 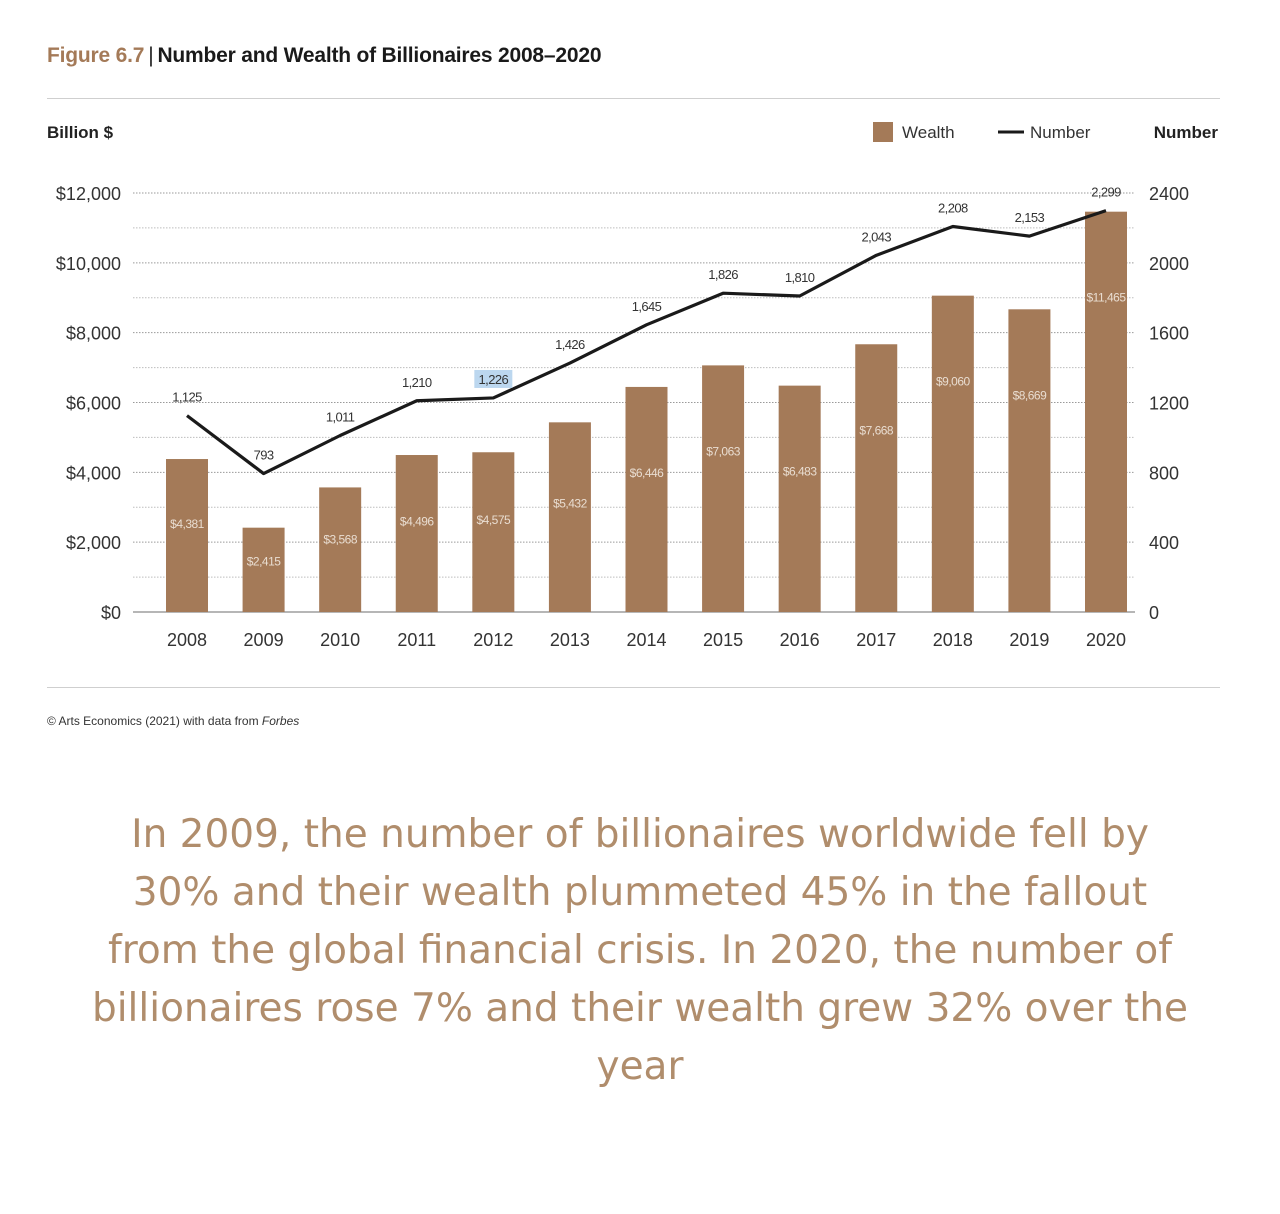 What do you see at coordinates (417, 382) in the screenshot?
I see `number-point-label: 1,210` at bounding box center [417, 382].